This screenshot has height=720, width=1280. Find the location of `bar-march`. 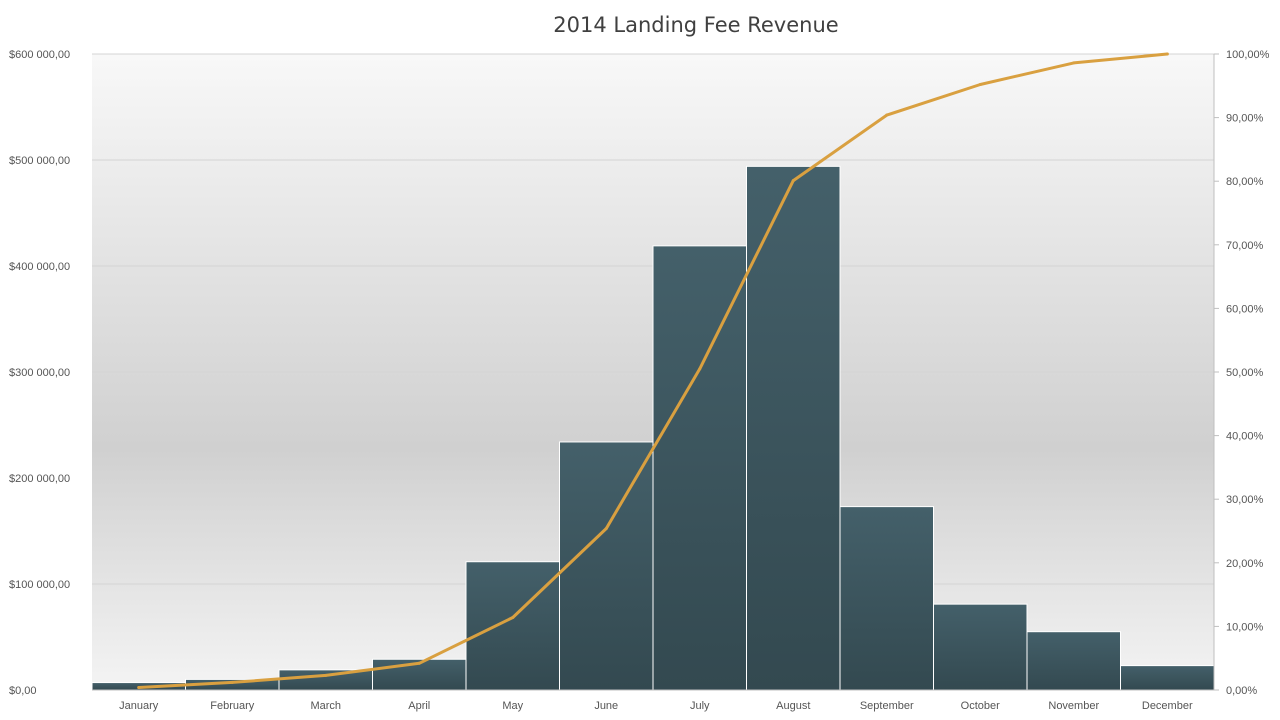

bar-march is located at coordinates (325, 680).